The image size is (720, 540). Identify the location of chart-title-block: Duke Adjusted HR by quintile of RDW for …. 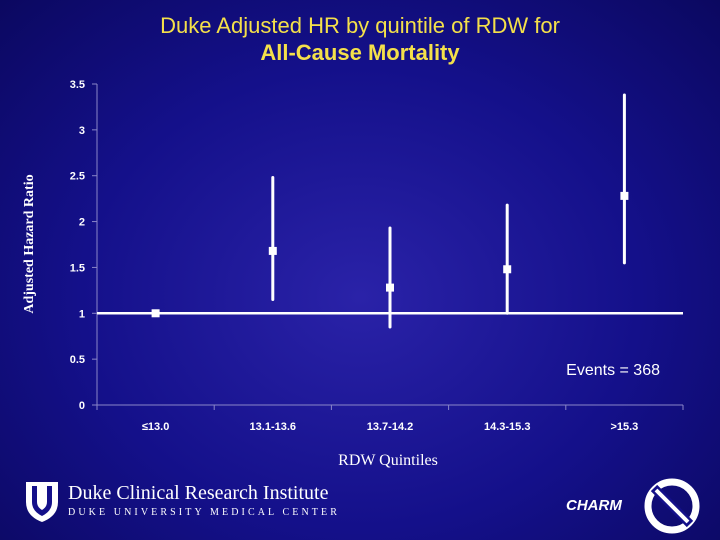
(360, 39).